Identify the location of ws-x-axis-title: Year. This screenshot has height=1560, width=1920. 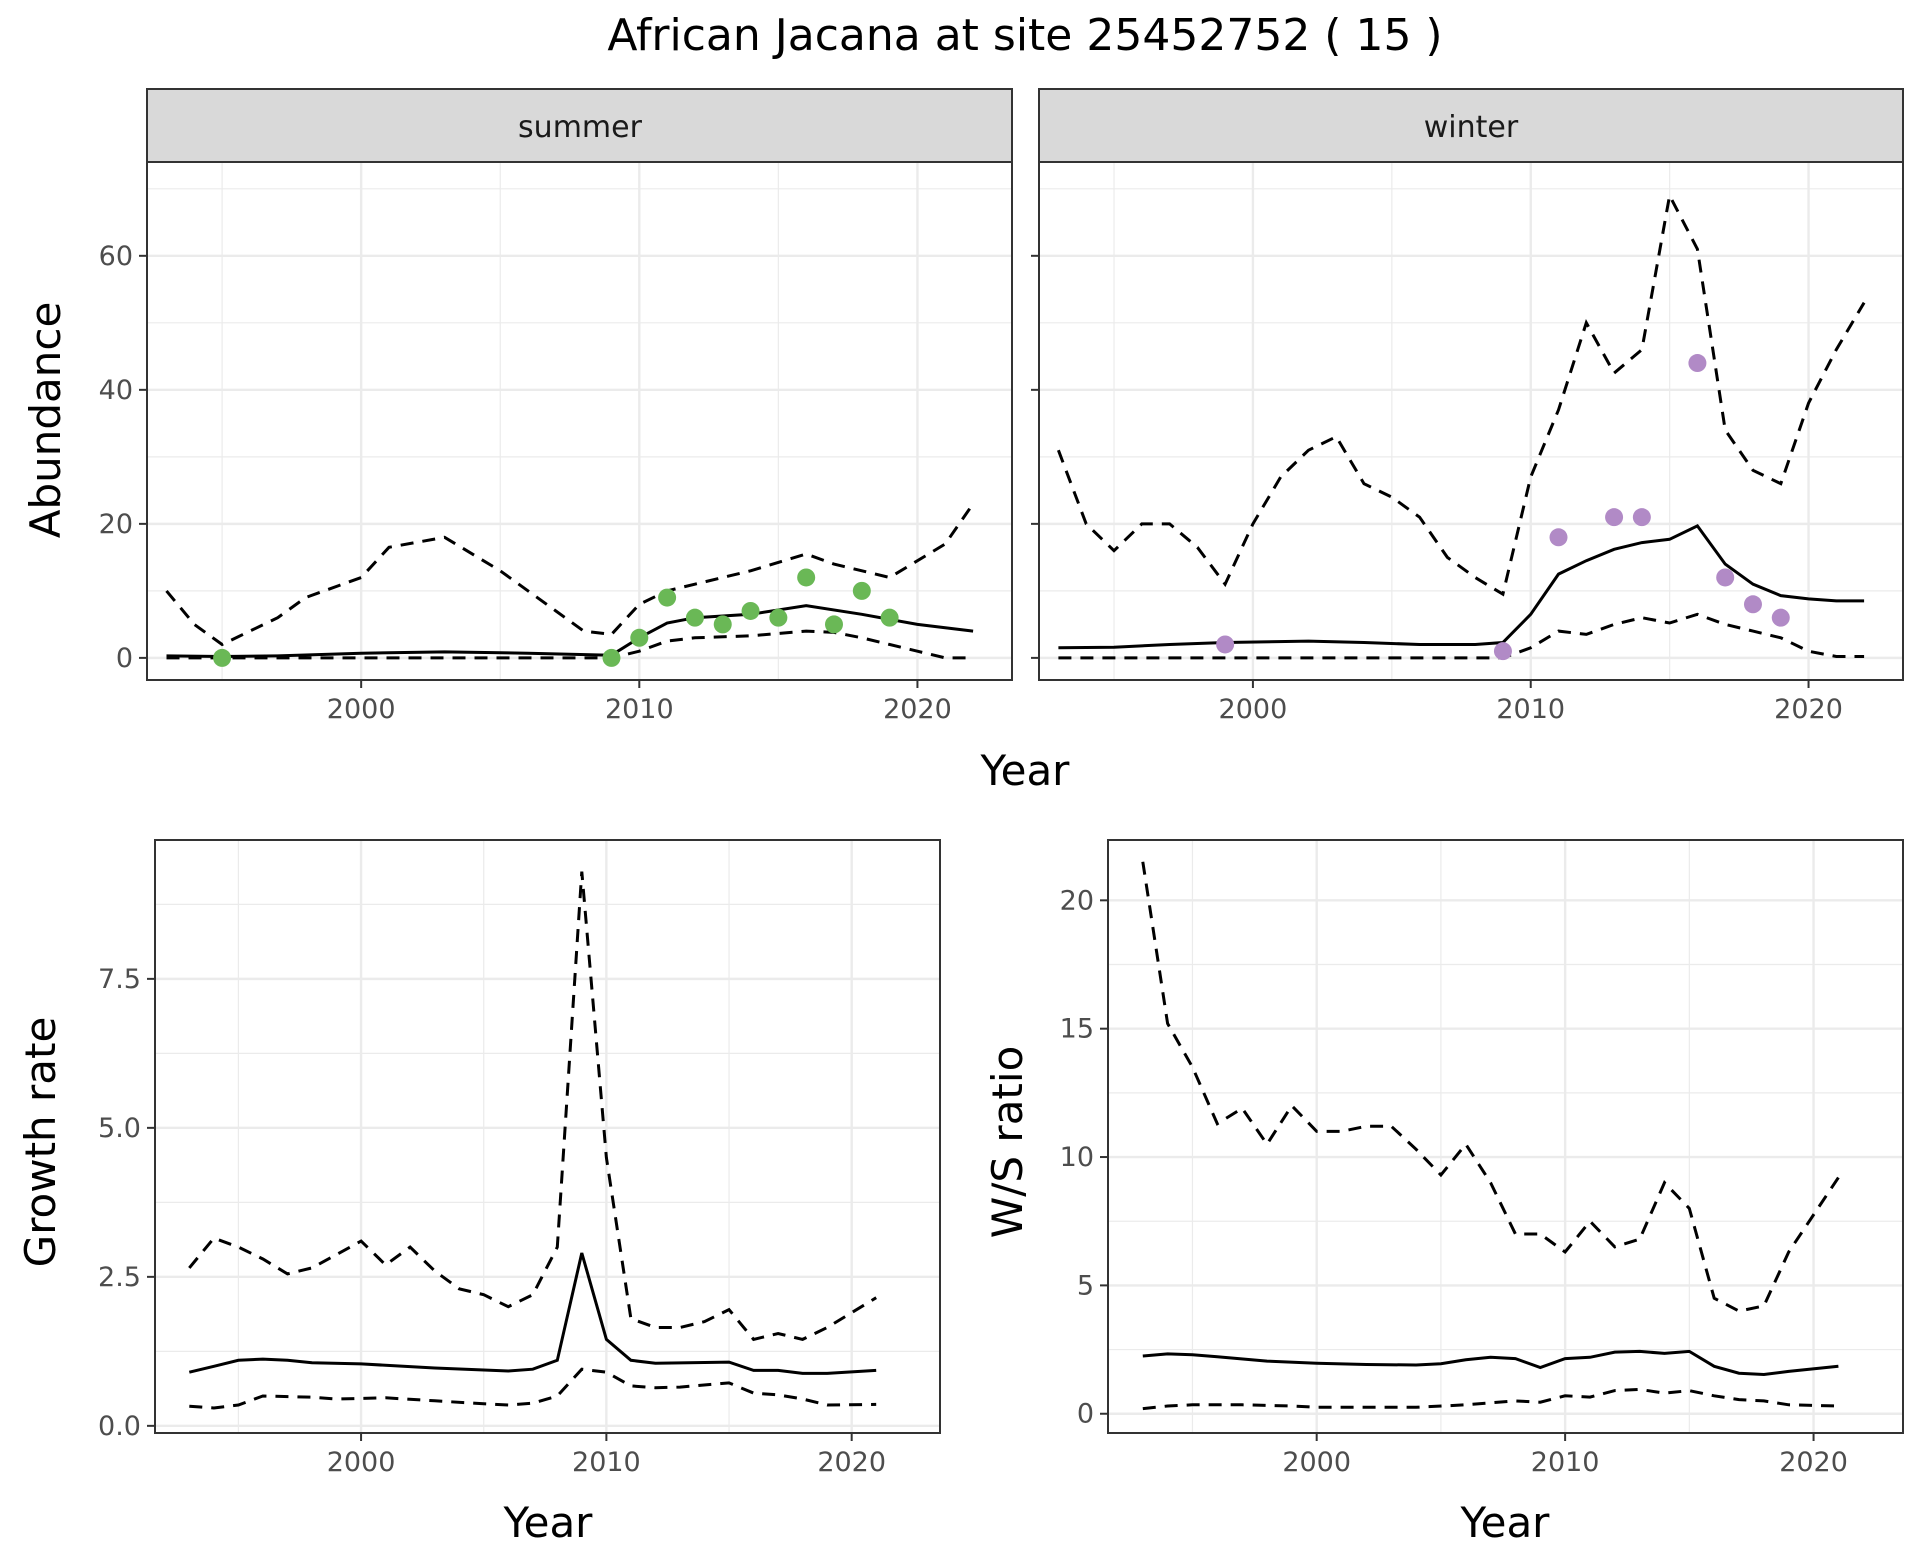
(1505, 1522).